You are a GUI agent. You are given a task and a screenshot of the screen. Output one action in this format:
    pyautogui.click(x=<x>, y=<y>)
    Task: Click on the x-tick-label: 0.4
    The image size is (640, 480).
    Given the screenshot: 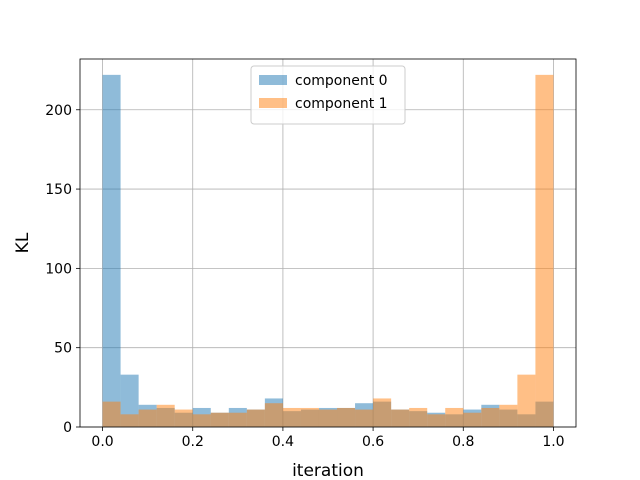 What is the action you would take?
    pyautogui.click(x=283, y=442)
    